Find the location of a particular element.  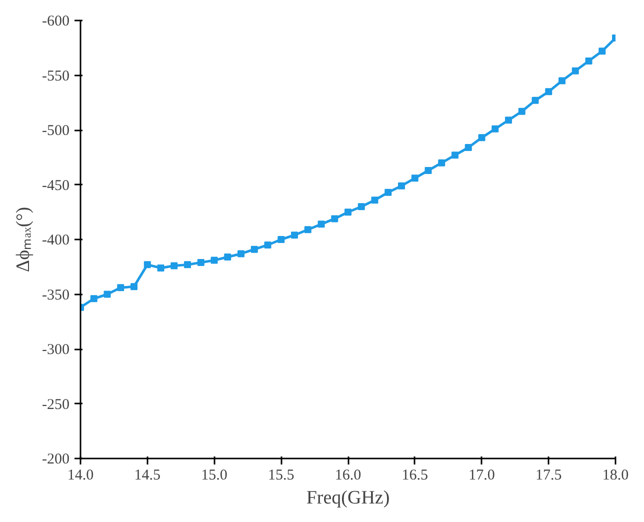

x-tick-label: 15.5 is located at coordinates (281, 476).